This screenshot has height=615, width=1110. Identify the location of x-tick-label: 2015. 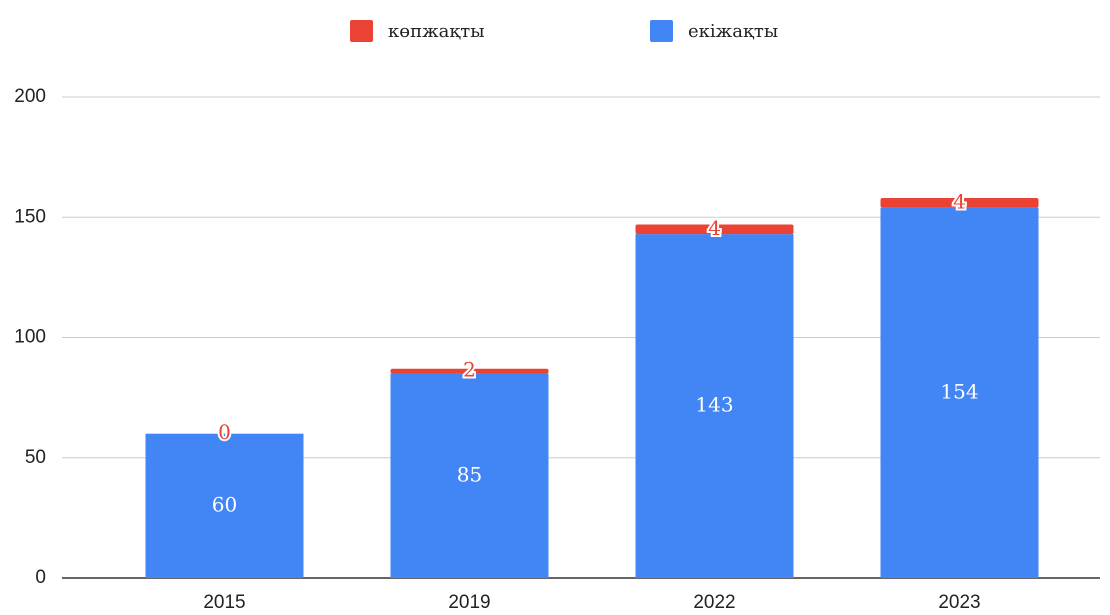
(224, 602).